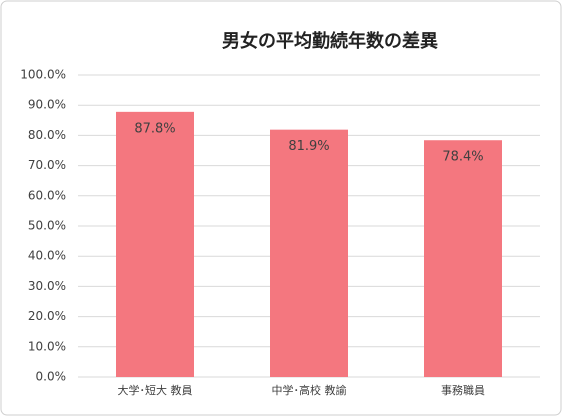 The width and height of the screenshot is (562, 416). What do you see at coordinates (47, 105) in the screenshot?
I see `y-tick-label: 90.0%` at bounding box center [47, 105].